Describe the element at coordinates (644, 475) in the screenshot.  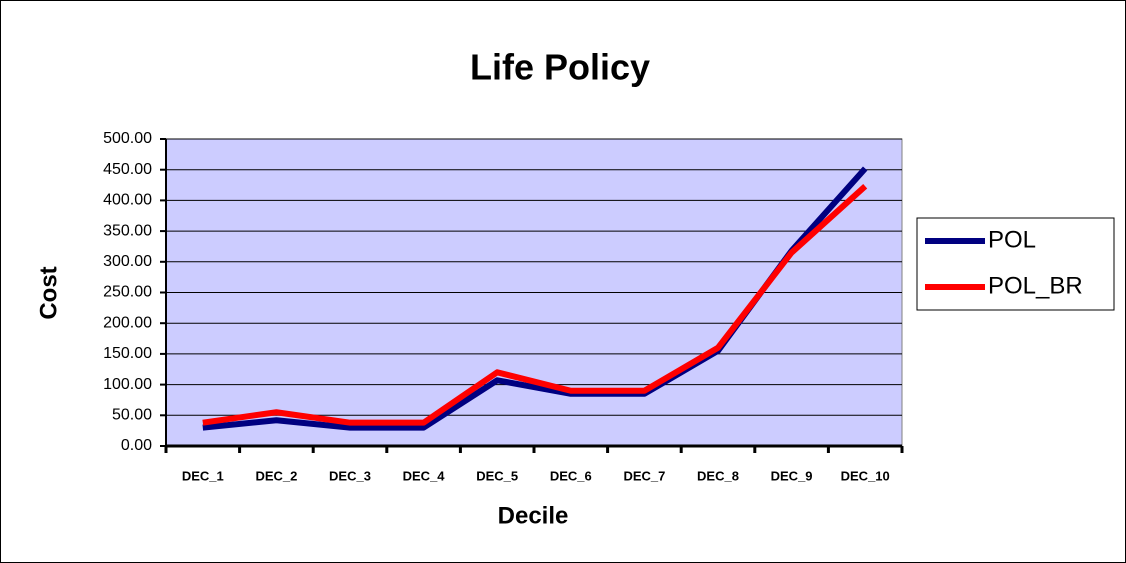
I see `x-tick-label: DEC_7` at that location.